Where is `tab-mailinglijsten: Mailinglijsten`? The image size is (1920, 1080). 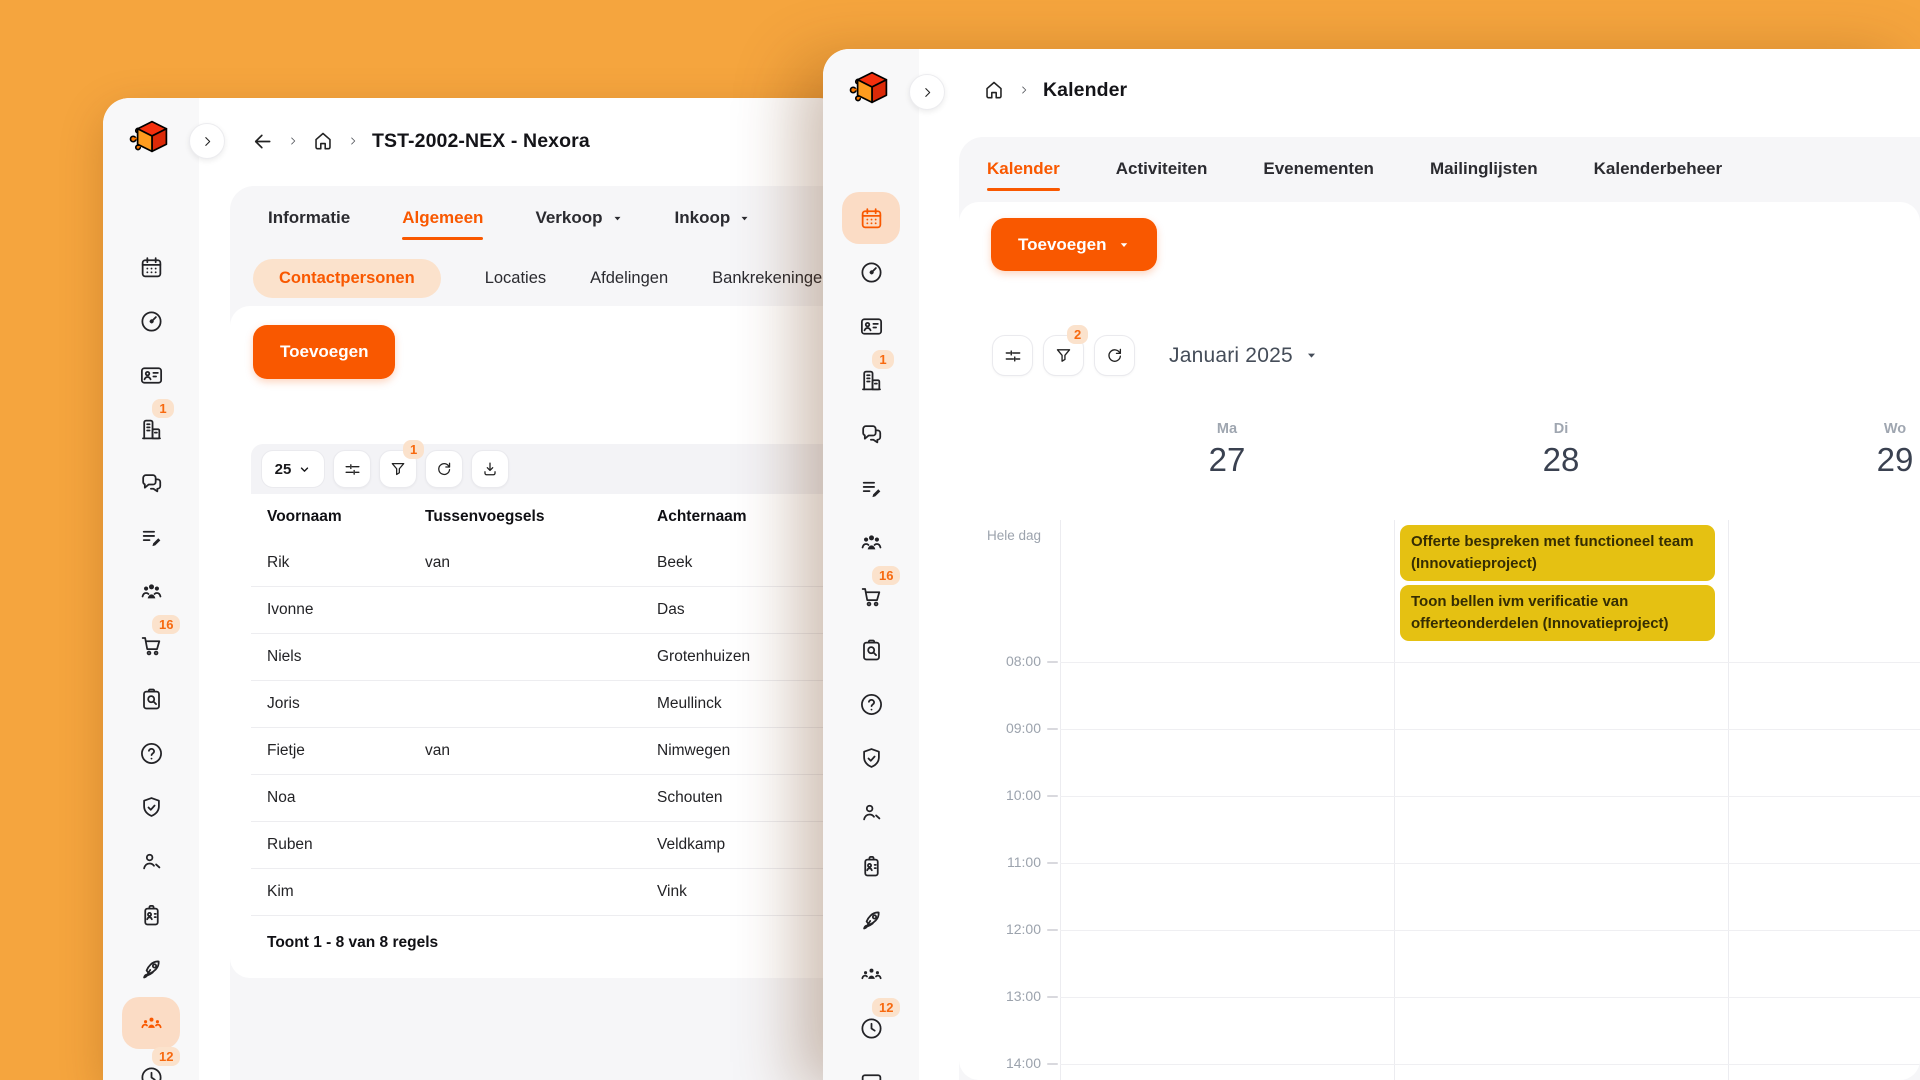 tab-mailinglijsten: Mailinglijsten is located at coordinates (1484, 169).